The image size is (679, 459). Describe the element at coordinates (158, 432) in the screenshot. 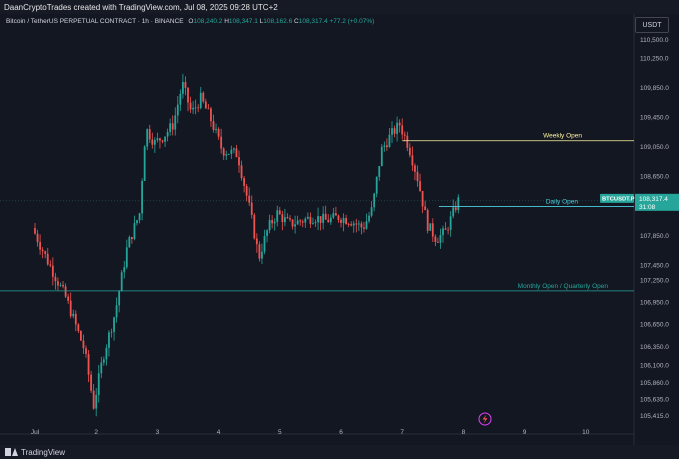

I see `x-tick-label: 3` at that location.